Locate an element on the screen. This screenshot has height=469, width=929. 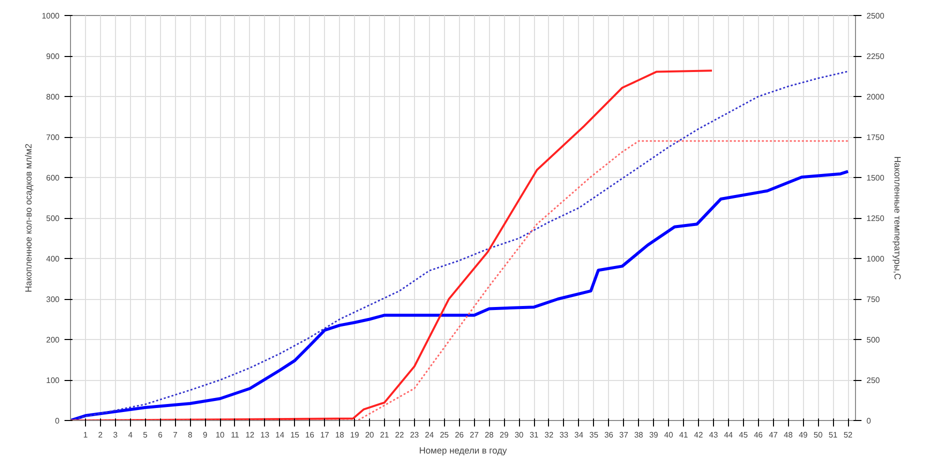
x-tick-label: 10 is located at coordinates (221, 435).